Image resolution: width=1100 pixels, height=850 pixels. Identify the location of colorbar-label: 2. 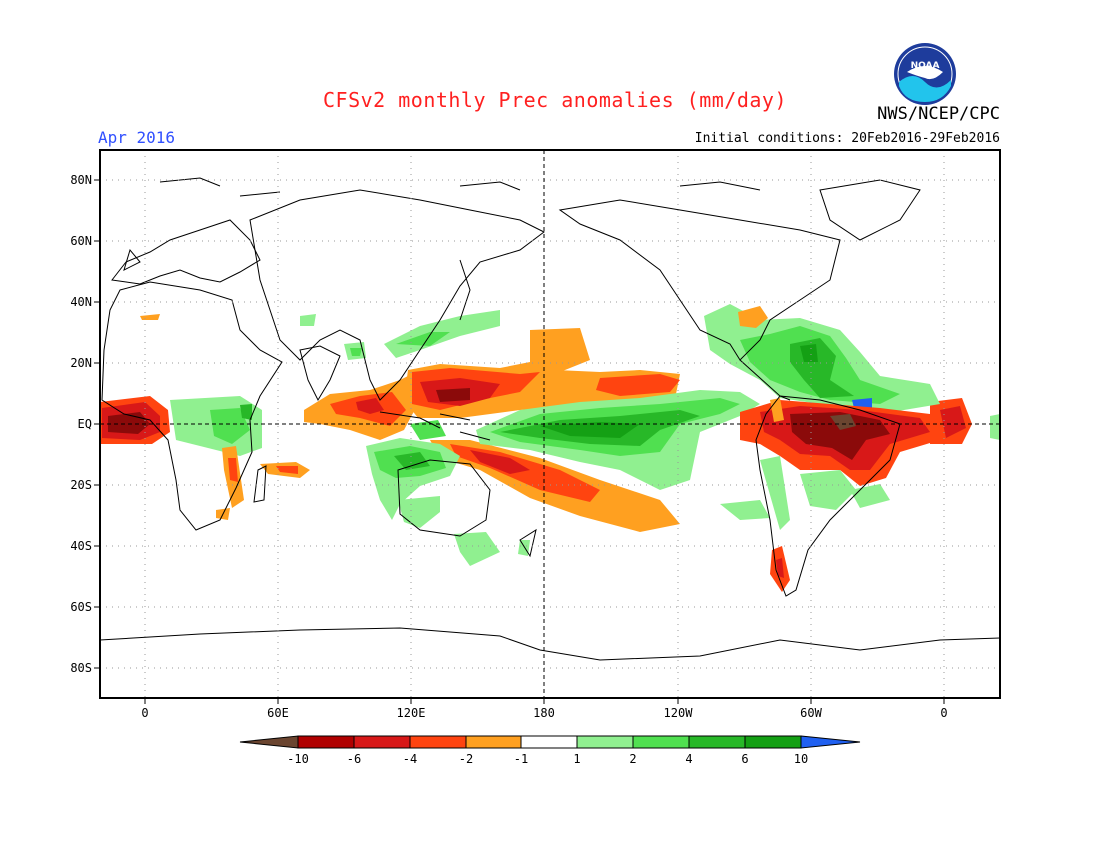
(633, 759).